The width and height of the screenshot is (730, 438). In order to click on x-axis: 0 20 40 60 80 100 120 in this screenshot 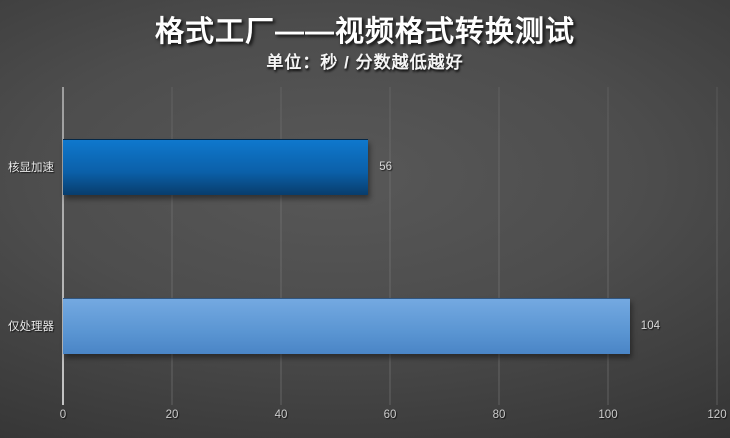, I will do `click(393, 417)`.